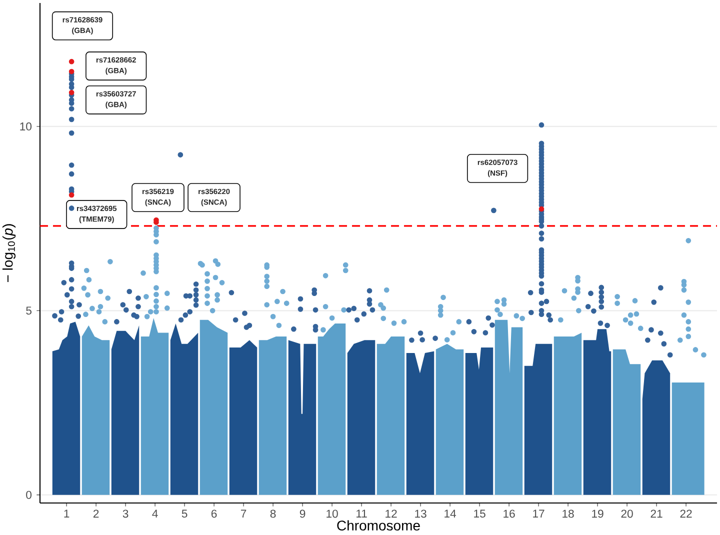 This screenshot has width=720, height=535. What do you see at coordinates (509, 514) in the screenshot?
I see `x-tick-label: 16` at bounding box center [509, 514].